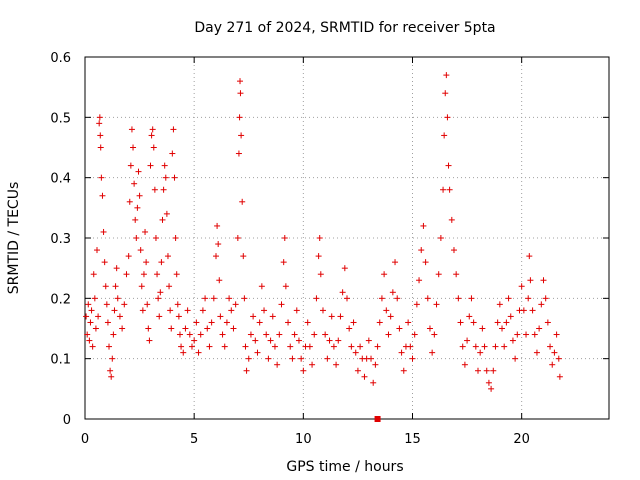 The width and height of the screenshot is (640, 480). I want to click on x-tick-label: 15, so click(412, 439).